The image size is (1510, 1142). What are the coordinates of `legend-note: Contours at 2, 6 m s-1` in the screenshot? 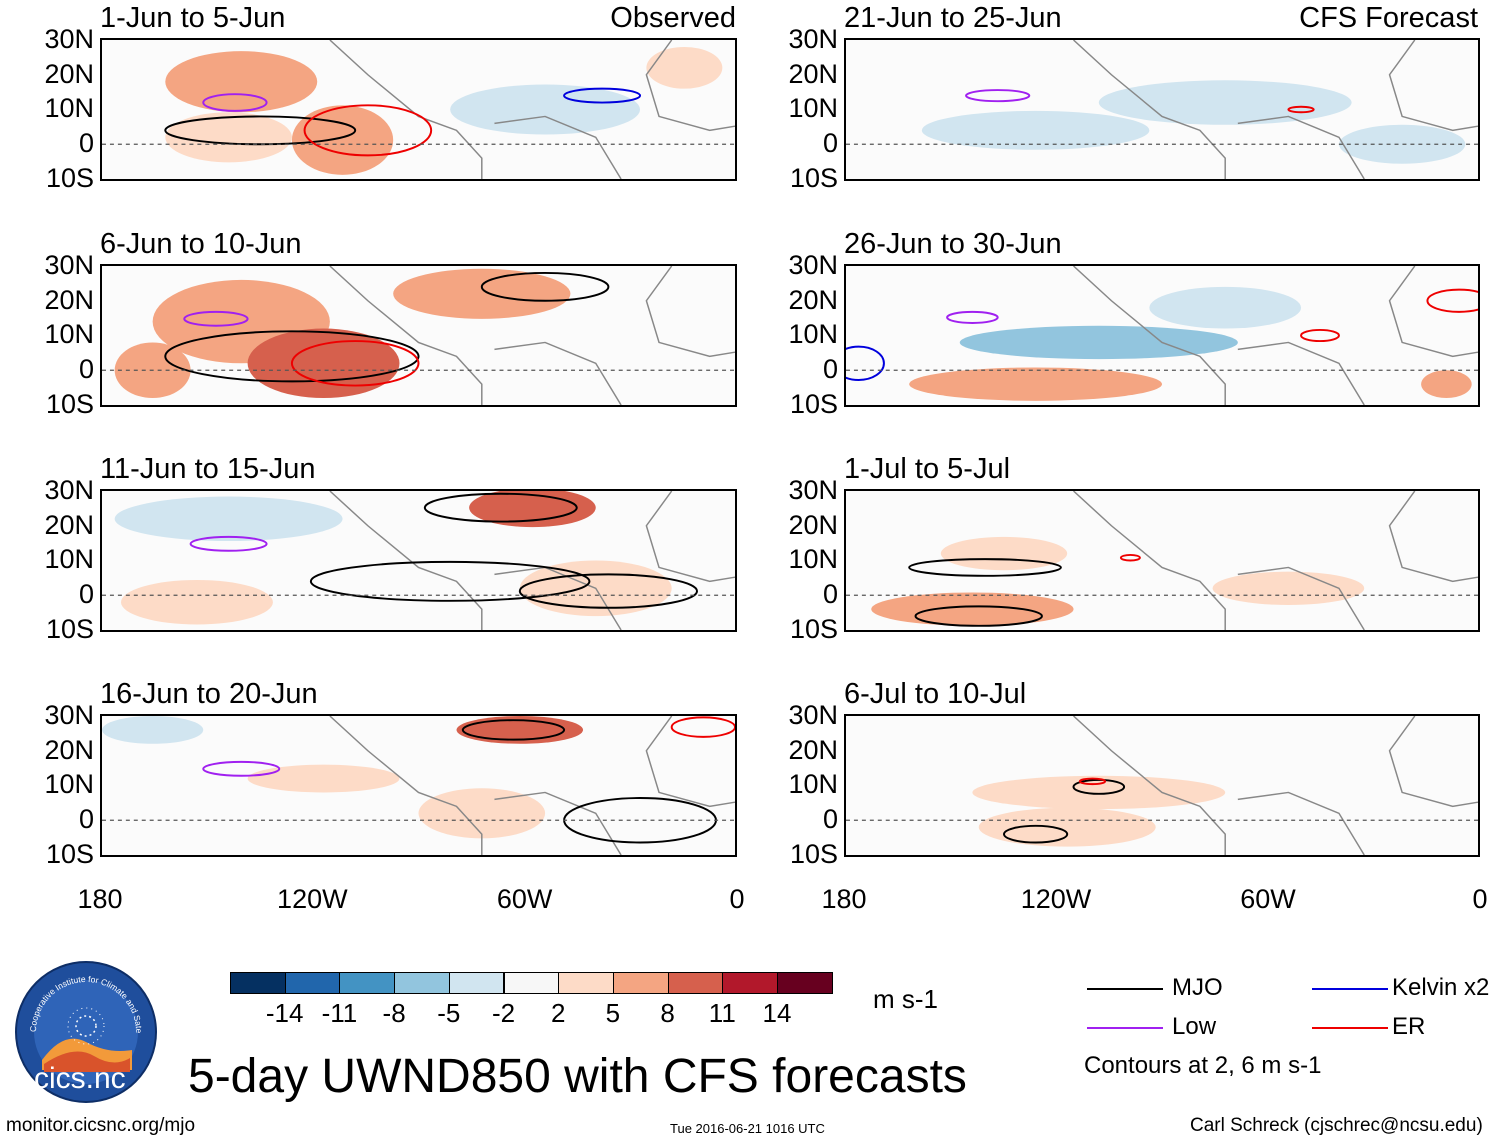 It's located at (1203, 1065).